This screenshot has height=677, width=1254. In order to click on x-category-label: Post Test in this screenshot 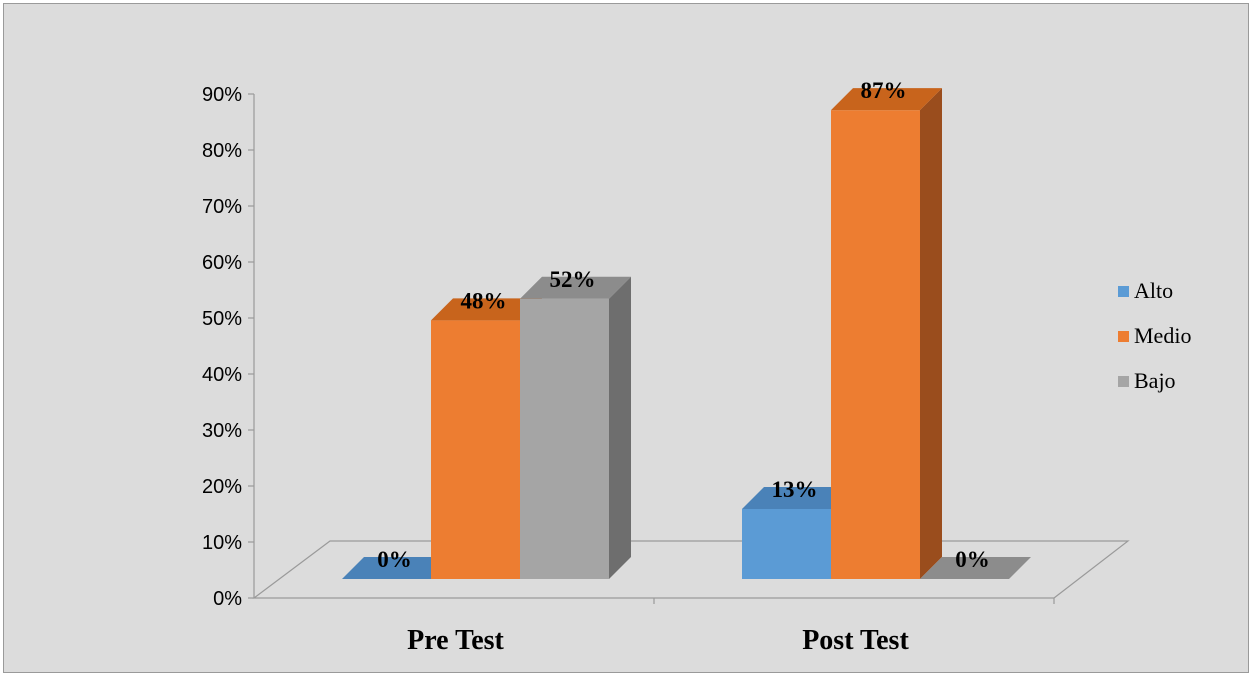, I will do `click(855, 640)`.